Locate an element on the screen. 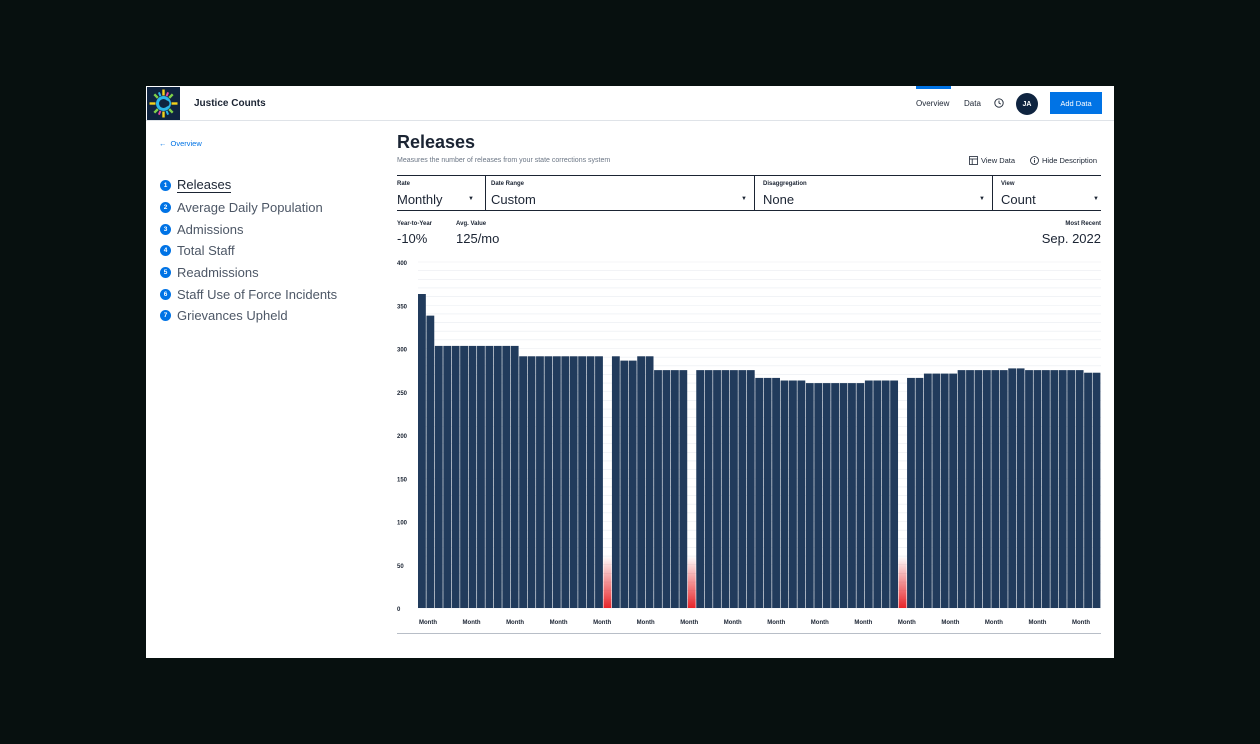  view-select: View Count ▼ is located at coordinates (1046, 193).